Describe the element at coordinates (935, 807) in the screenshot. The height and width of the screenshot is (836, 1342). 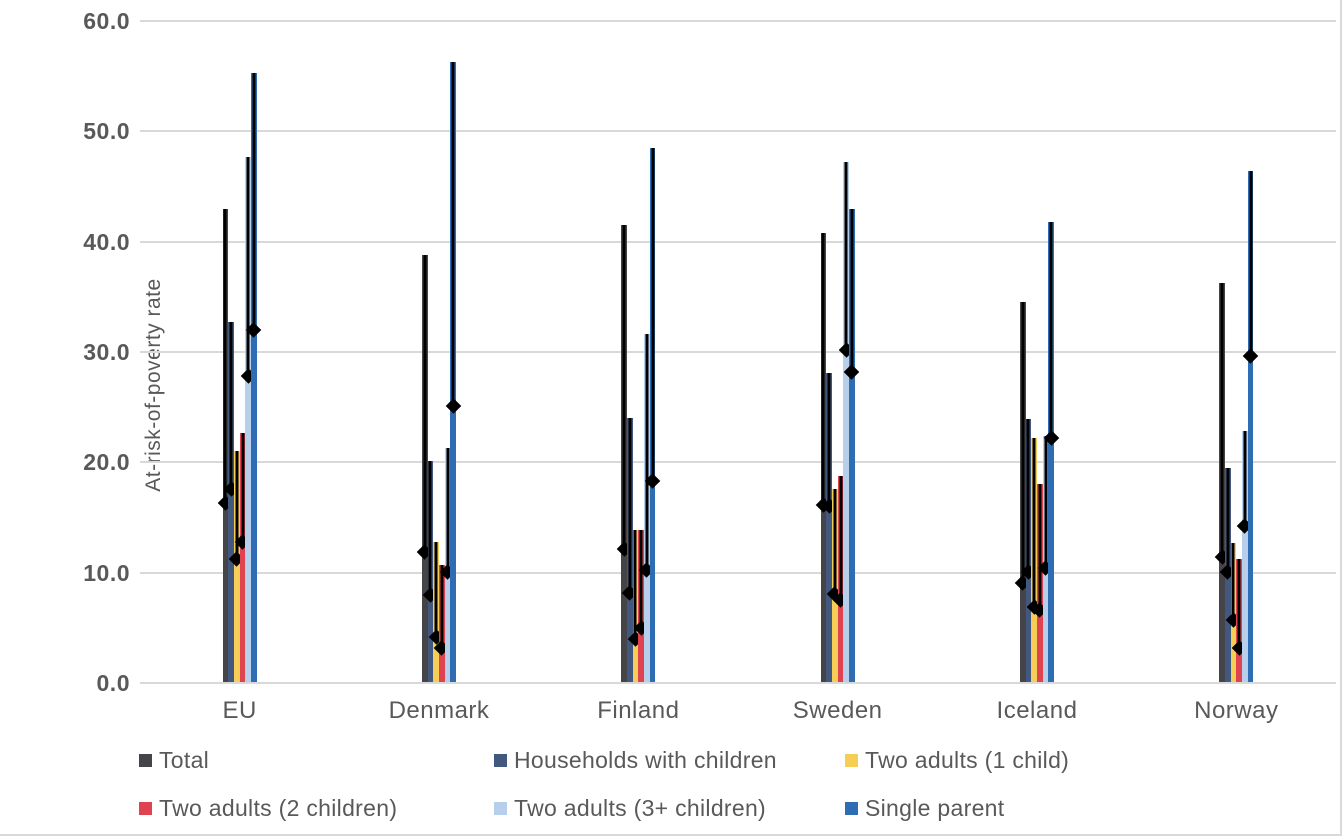
I see `legend-label: Single parent` at that location.